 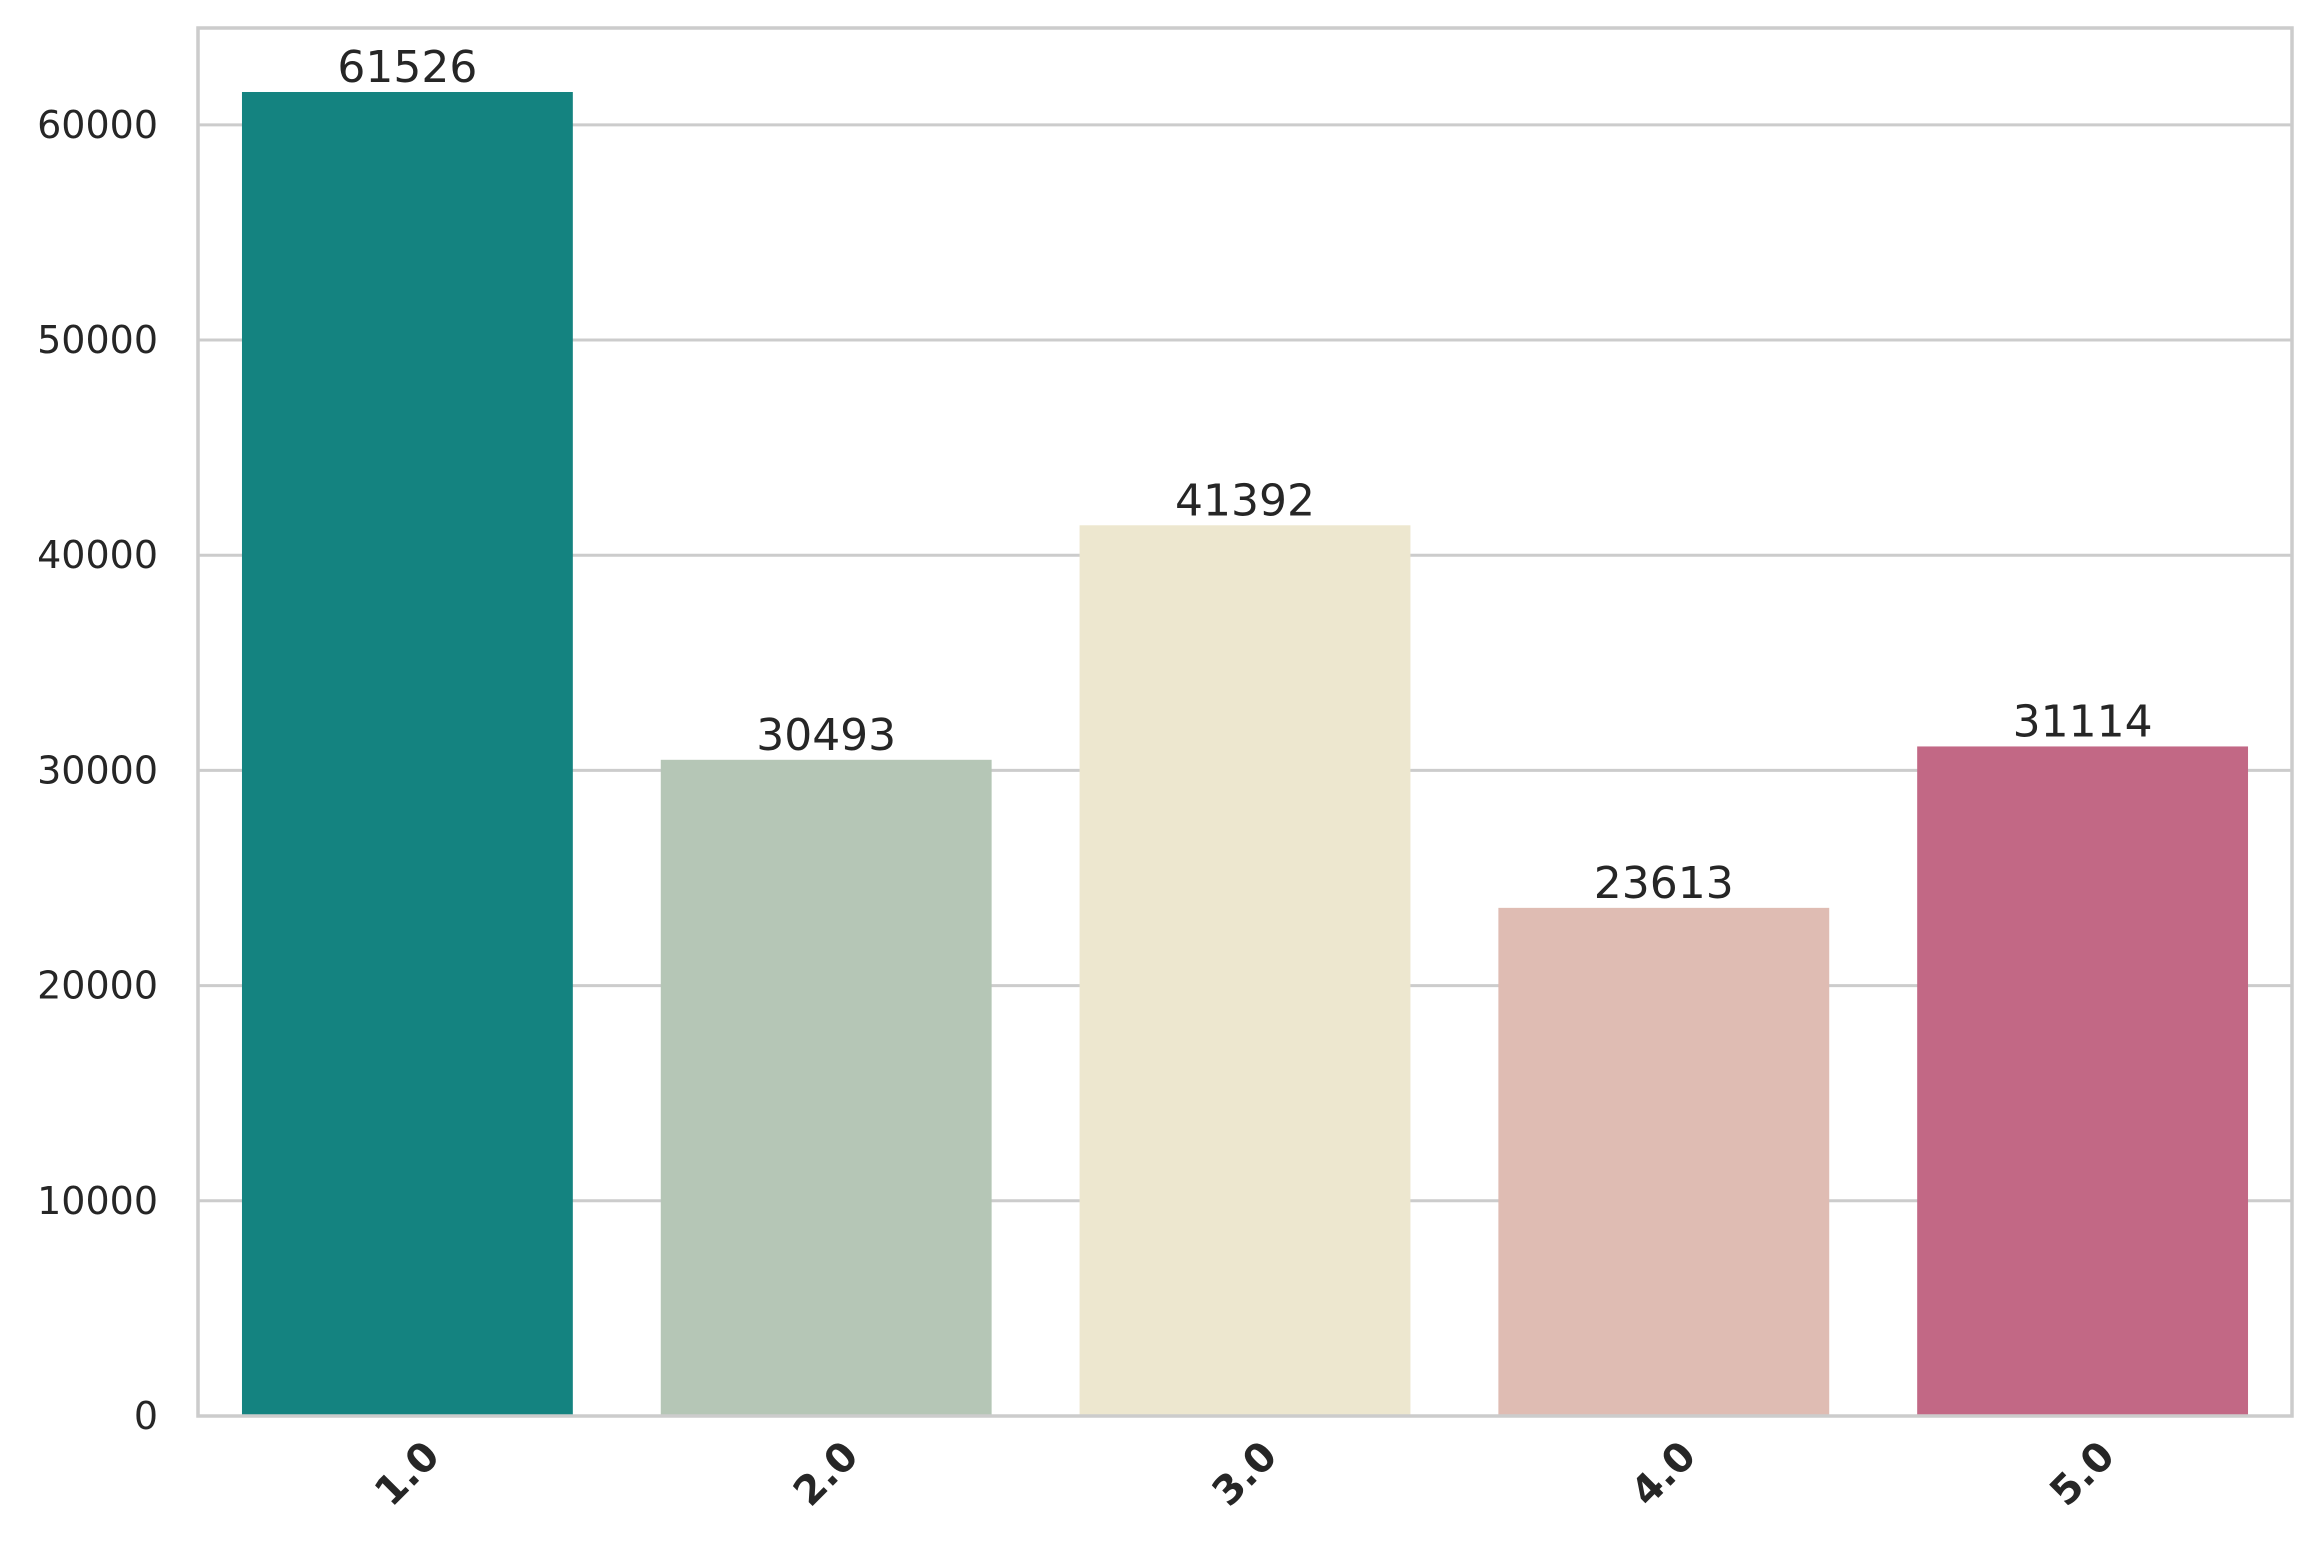 I want to click on data-label: 41392, so click(x=1245, y=500).